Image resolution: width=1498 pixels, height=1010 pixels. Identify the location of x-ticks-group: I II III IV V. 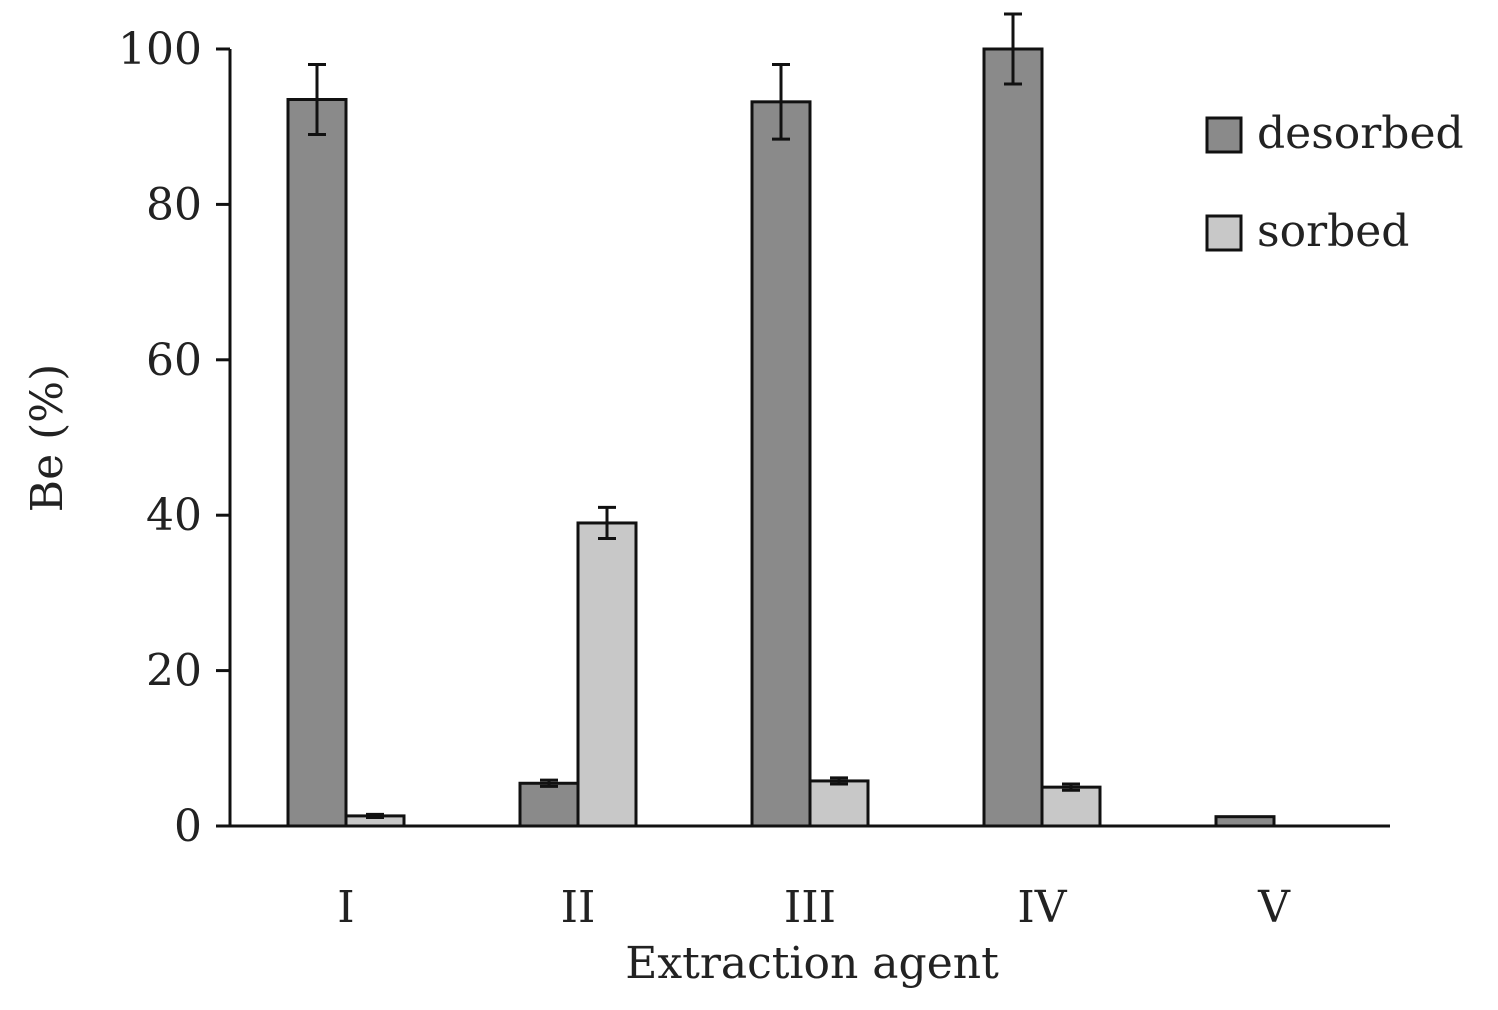
(814, 907).